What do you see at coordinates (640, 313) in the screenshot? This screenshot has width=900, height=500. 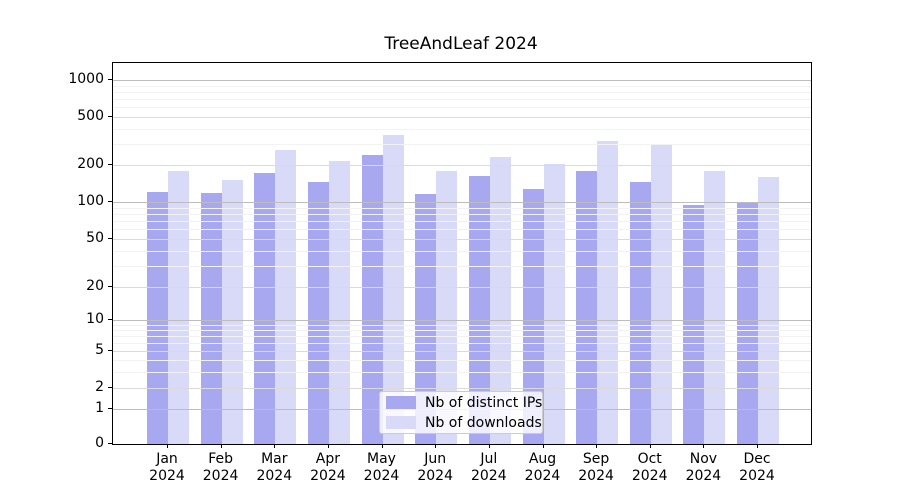 I see `bar-distinct-ips-oct` at bounding box center [640, 313].